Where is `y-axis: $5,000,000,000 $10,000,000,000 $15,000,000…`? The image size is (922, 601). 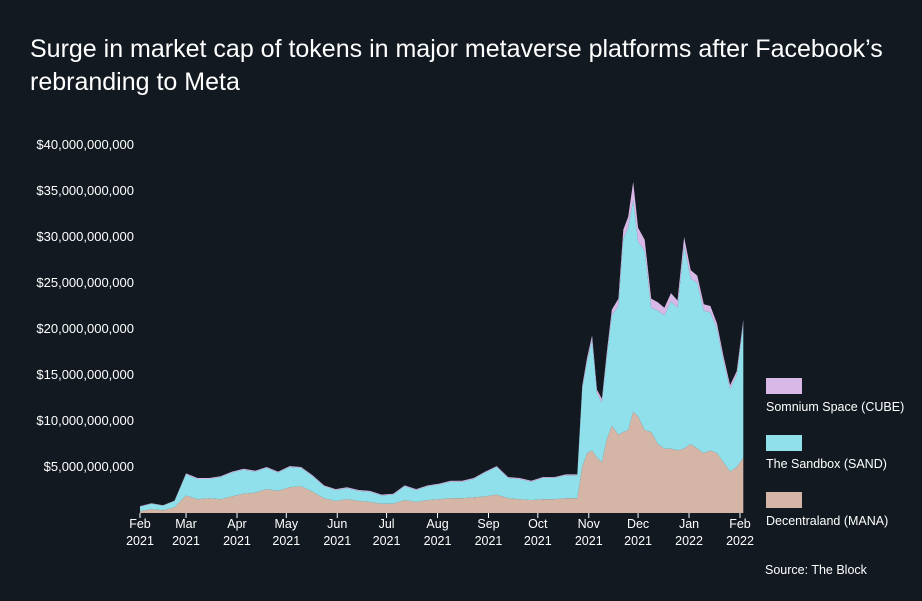 y-axis: $5,000,000,000 $10,000,000,000 $15,000,000… is located at coordinates (85, 305).